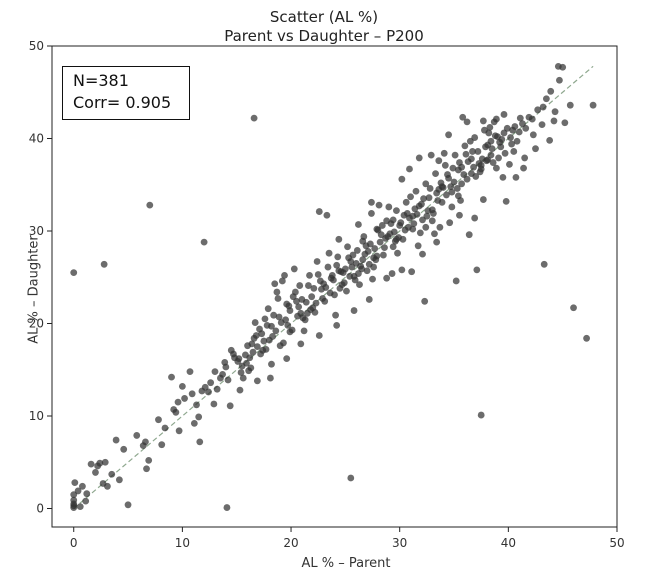  What do you see at coordinates (182, 543) in the screenshot?
I see `x-tick-label: 10` at bounding box center [182, 543].